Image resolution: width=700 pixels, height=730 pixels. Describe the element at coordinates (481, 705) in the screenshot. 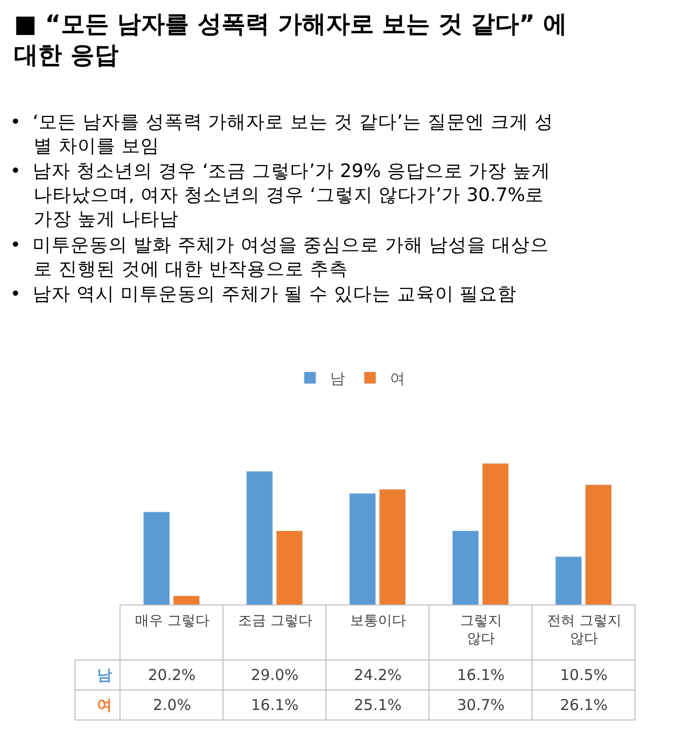

I see `data-label: 30.7%` at that location.